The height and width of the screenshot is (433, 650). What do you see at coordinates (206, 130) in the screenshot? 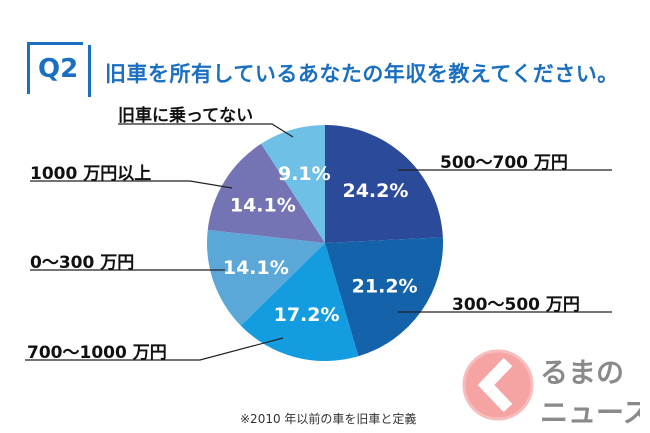
I see `leader-line-no-car` at bounding box center [206, 130].